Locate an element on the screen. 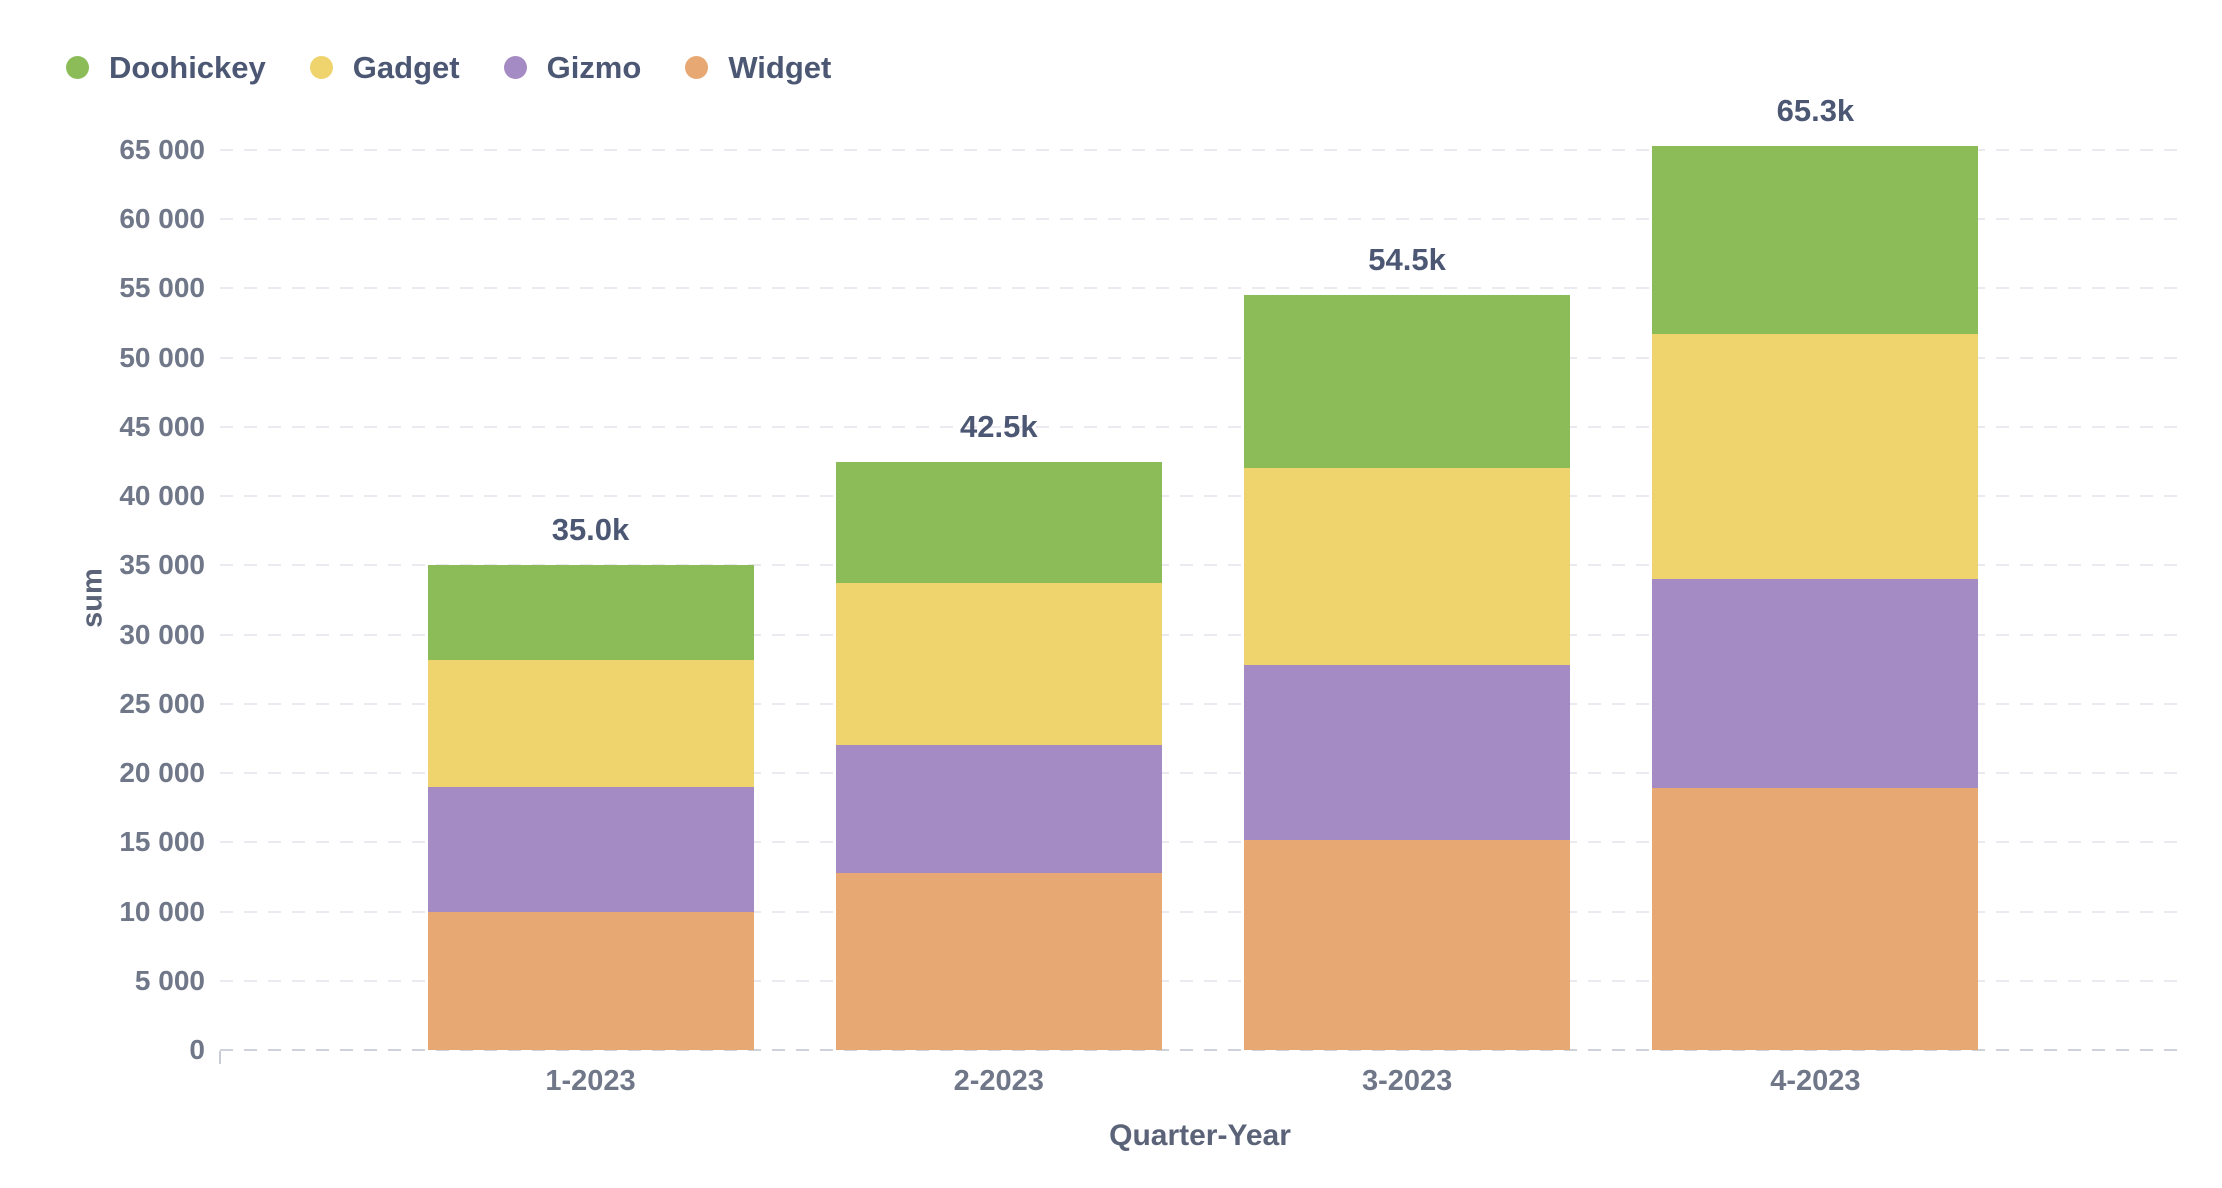 The height and width of the screenshot is (1188, 2222). y-tick-label: 25 000 is located at coordinates (162, 703).